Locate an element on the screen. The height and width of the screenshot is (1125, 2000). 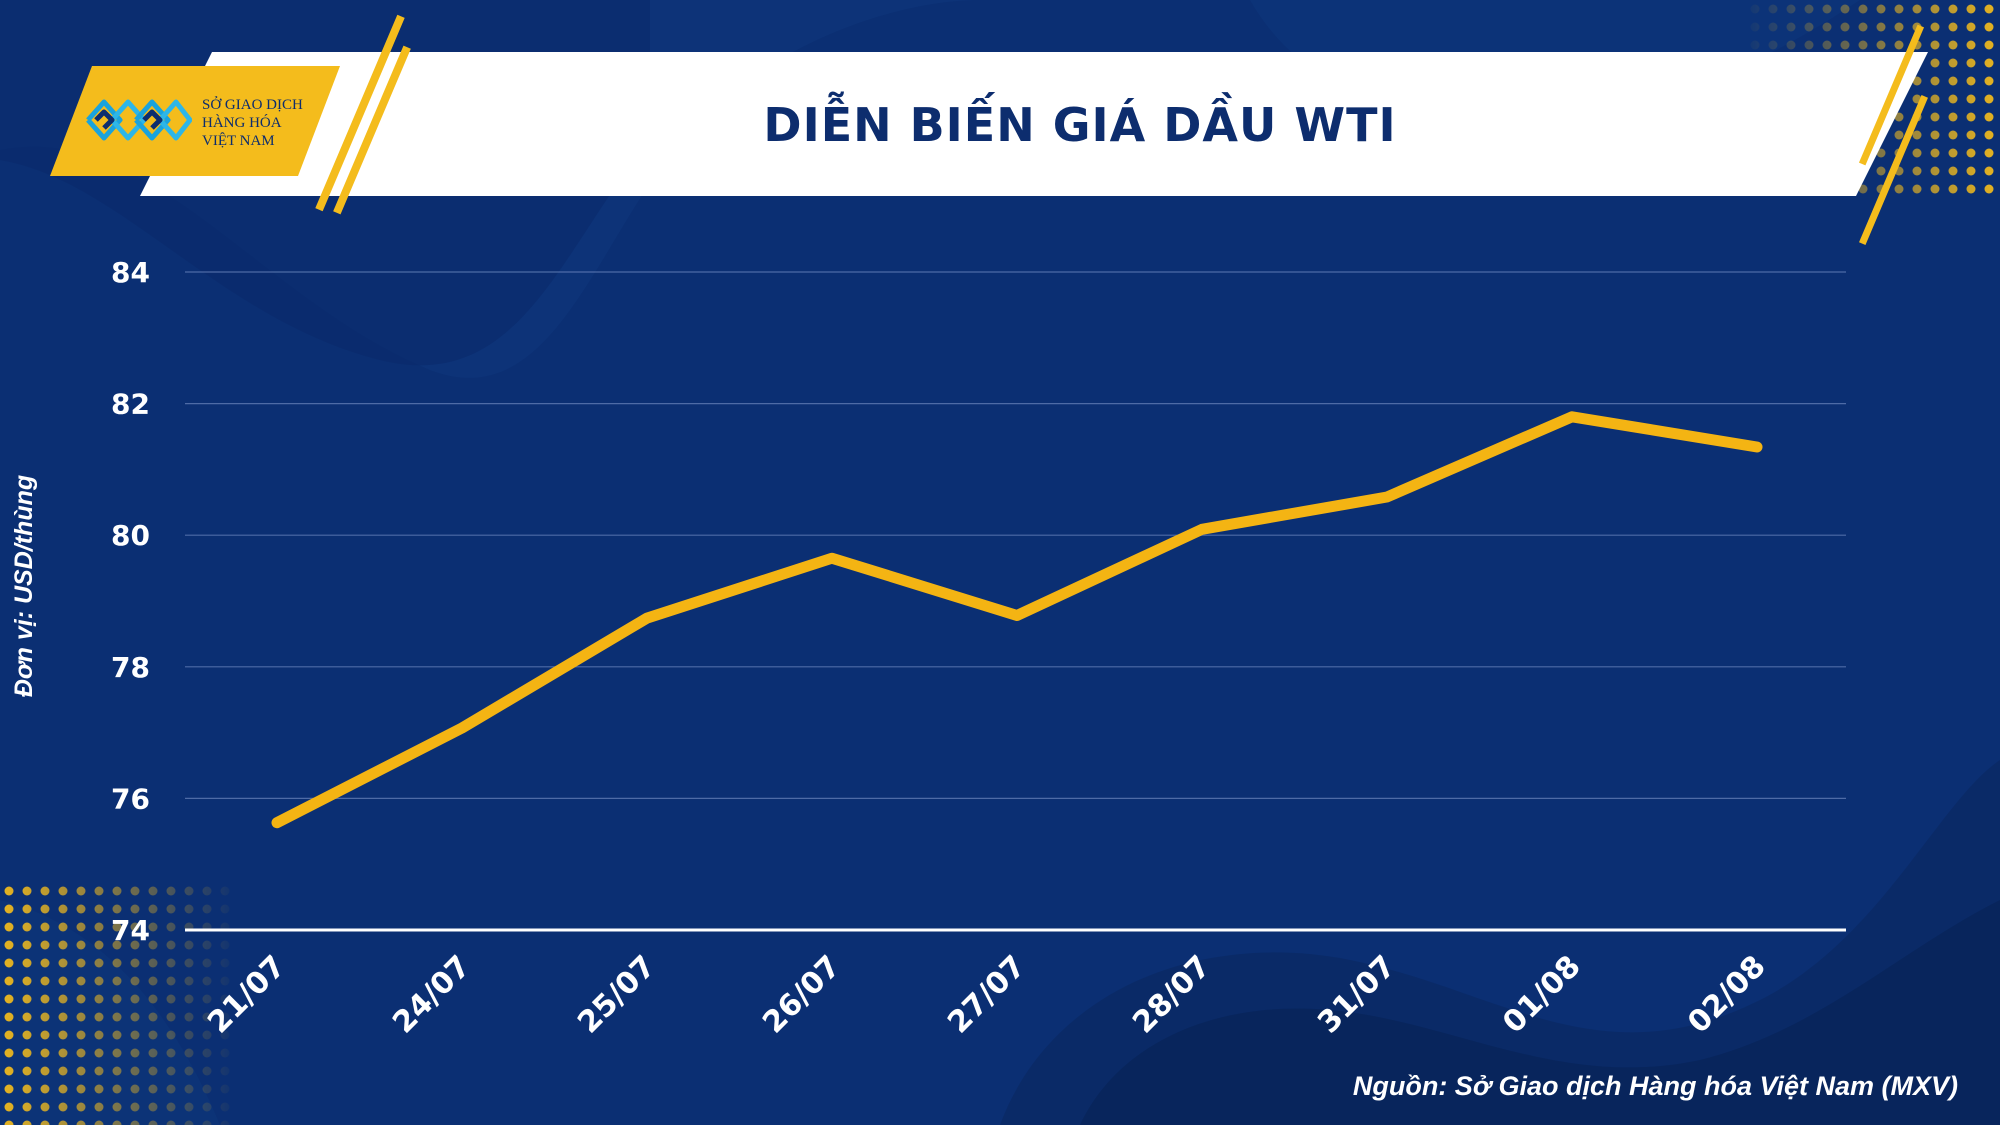
y-tick-label: 82 is located at coordinates (130, 404).